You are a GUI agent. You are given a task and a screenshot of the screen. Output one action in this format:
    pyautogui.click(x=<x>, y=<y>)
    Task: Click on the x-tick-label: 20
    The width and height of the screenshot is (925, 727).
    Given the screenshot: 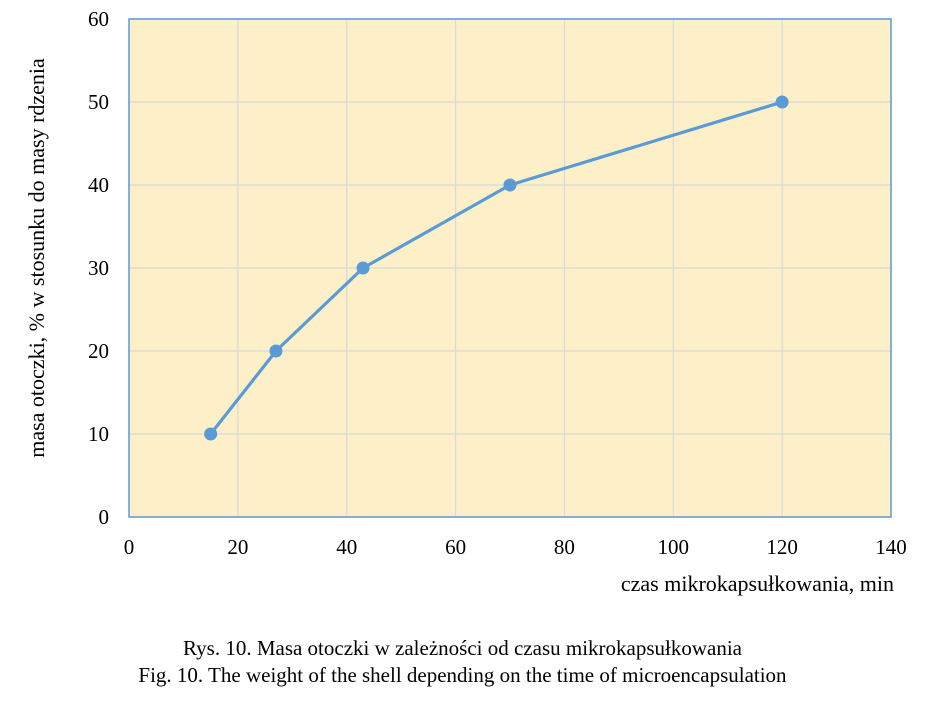 What is the action you would take?
    pyautogui.click(x=237, y=547)
    